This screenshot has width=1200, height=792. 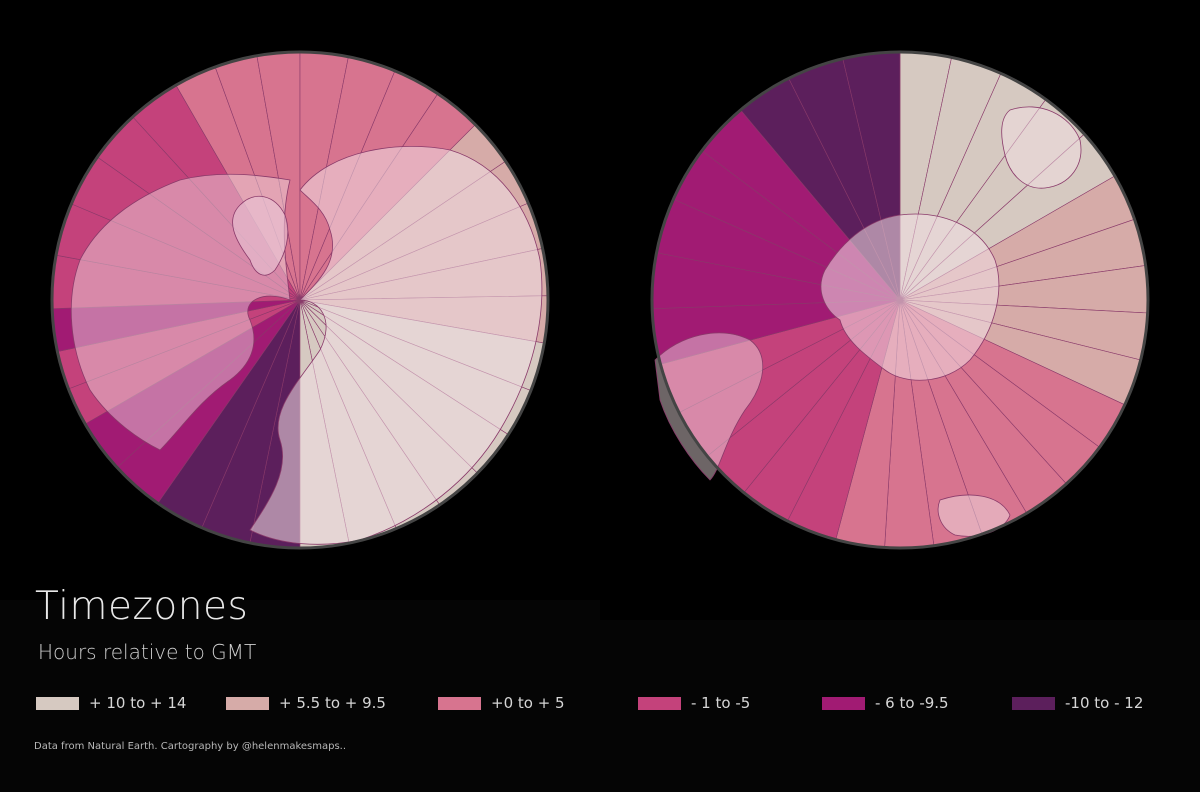 I want to click on australia-landmass, so click(x=1041, y=147).